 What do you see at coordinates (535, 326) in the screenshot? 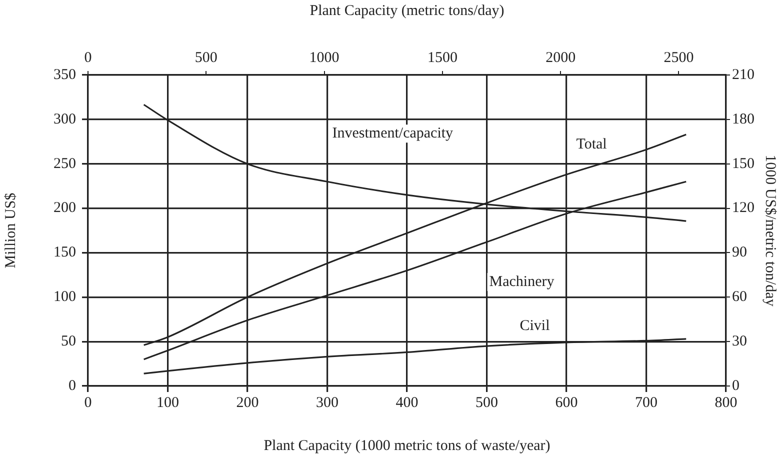
I see `series-label: Civil` at bounding box center [535, 326].